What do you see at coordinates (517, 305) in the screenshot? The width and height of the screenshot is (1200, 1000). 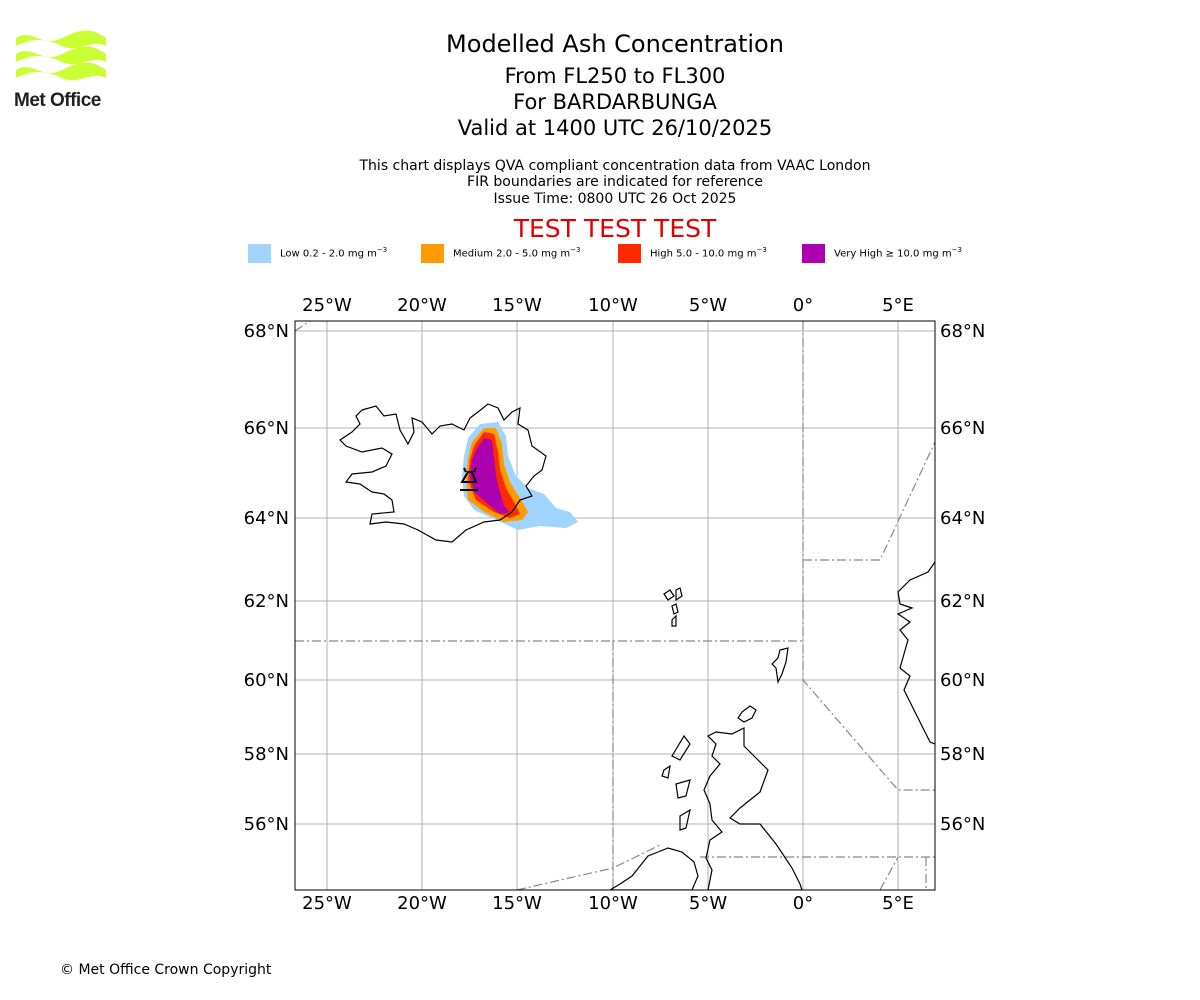 I see `lon-label-top: 15°W` at bounding box center [517, 305].